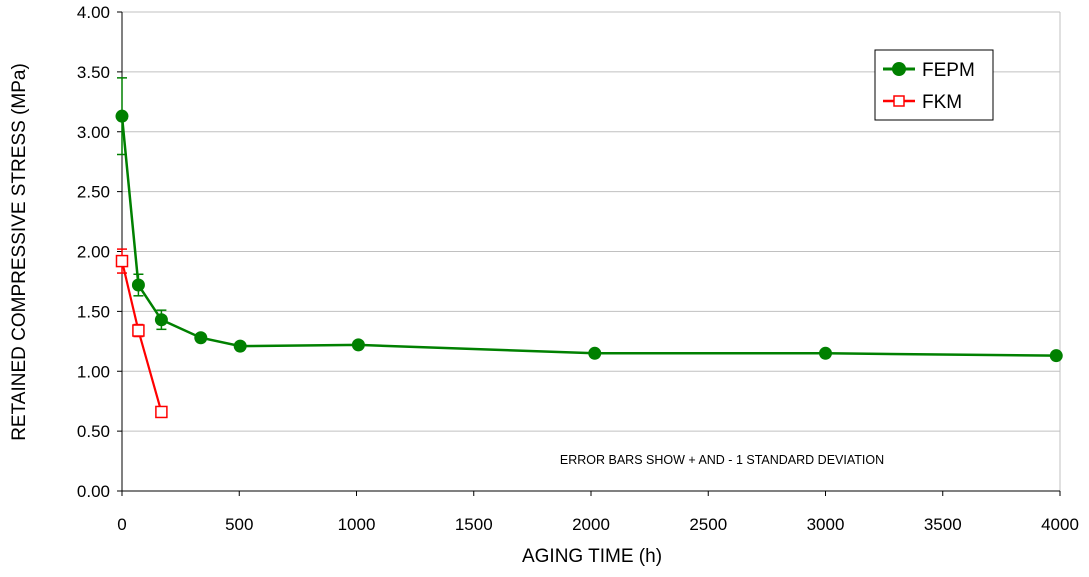  What do you see at coordinates (93, 132) in the screenshot?
I see `y-tick-label: 3.00` at bounding box center [93, 132].